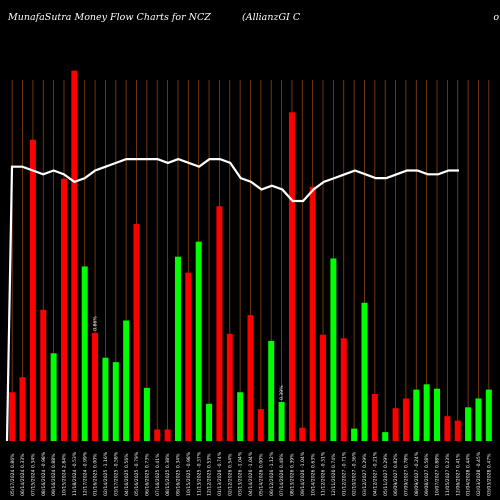  What do you see at coordinates (179, 474) in the screenshot?
I see `x-tick-label: 09/16/2025 0.34%` at bounding box center [179, 474].